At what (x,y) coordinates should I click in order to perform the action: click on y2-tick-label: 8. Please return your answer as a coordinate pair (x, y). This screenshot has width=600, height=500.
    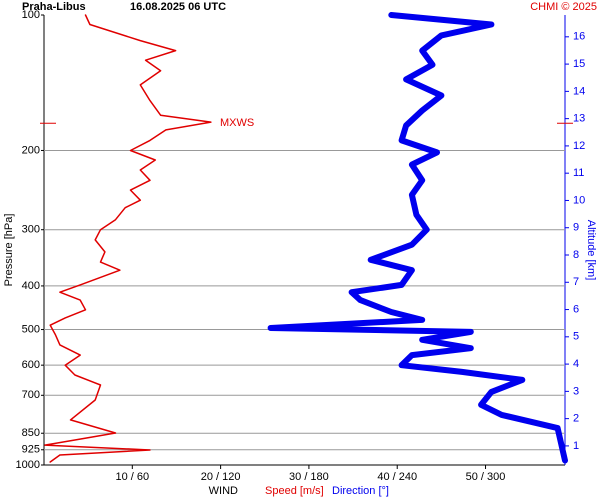
    Looking at the image, I should click on (576, 255).